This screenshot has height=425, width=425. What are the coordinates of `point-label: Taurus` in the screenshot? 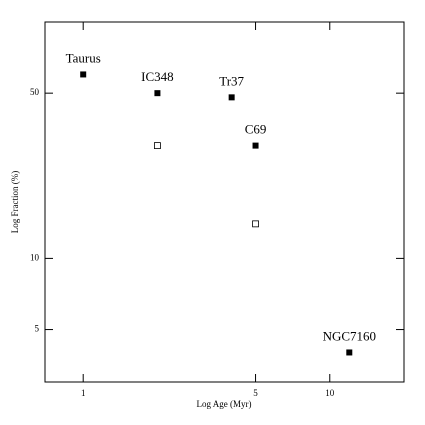 It's located at (83, 57).